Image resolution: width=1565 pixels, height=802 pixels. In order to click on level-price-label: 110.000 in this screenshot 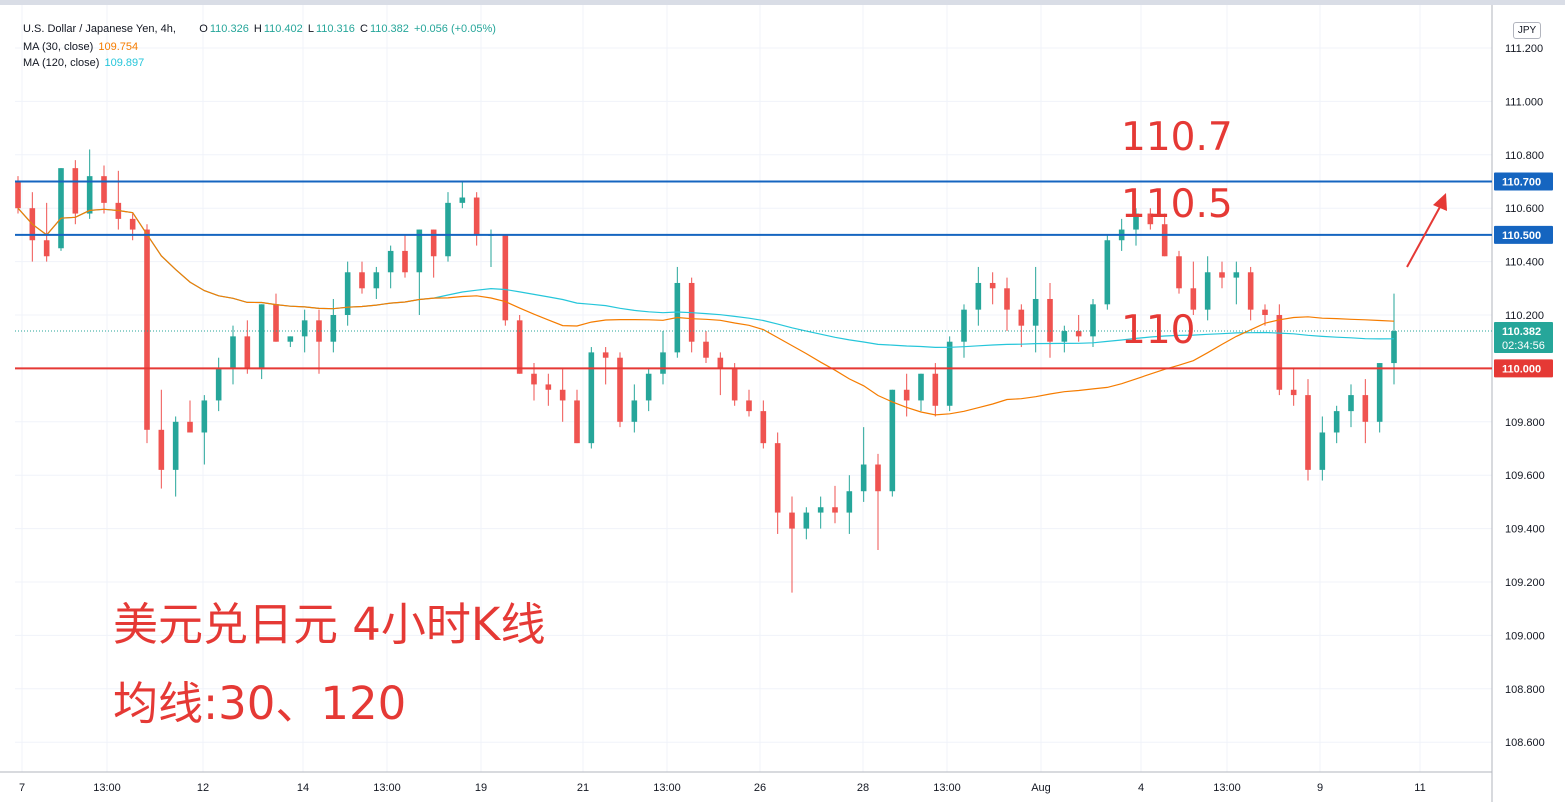, I will do `click(1521, 369)`.